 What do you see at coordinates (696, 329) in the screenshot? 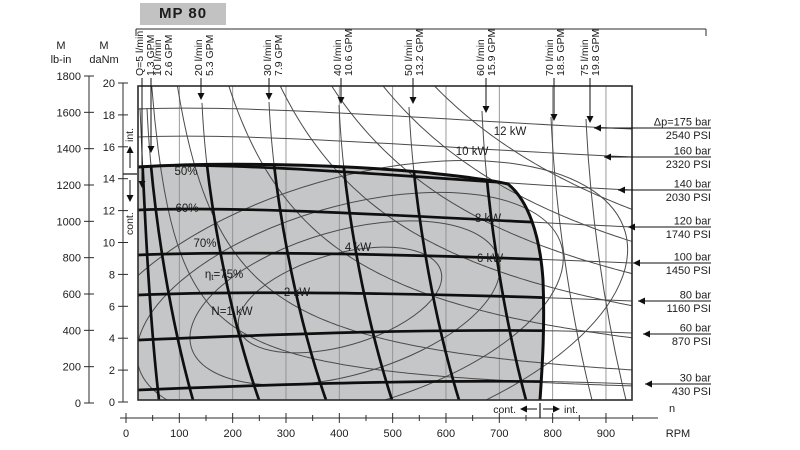
I see `pressure-bar-label: 60 bar` at bounding box center [696, 329].